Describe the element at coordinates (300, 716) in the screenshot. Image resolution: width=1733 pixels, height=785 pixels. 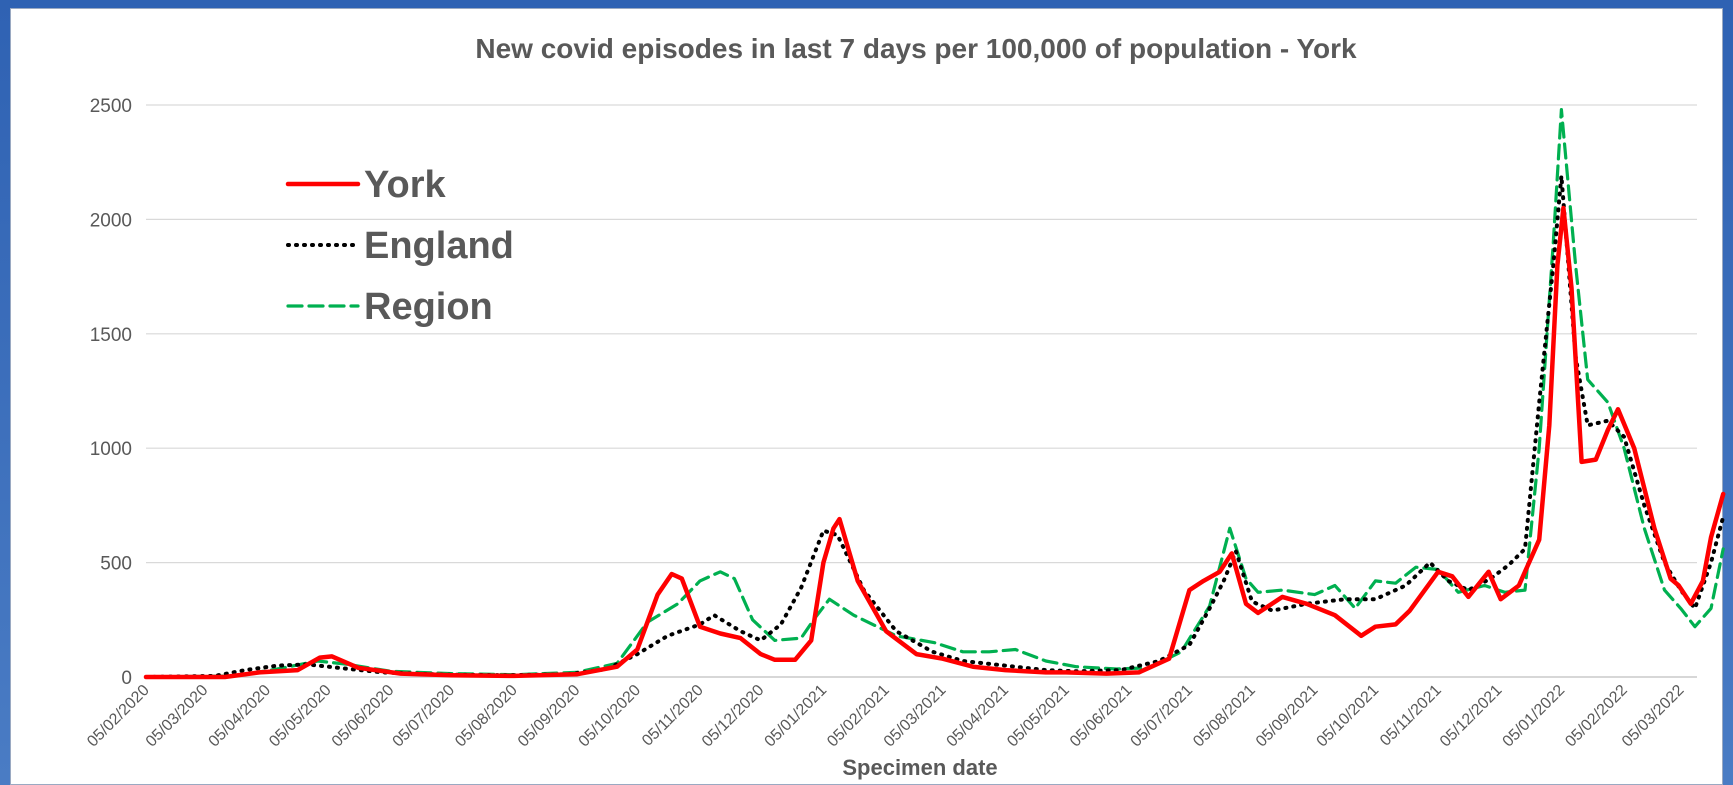
I see `x-tick-label: 05/05/2020` at that location.